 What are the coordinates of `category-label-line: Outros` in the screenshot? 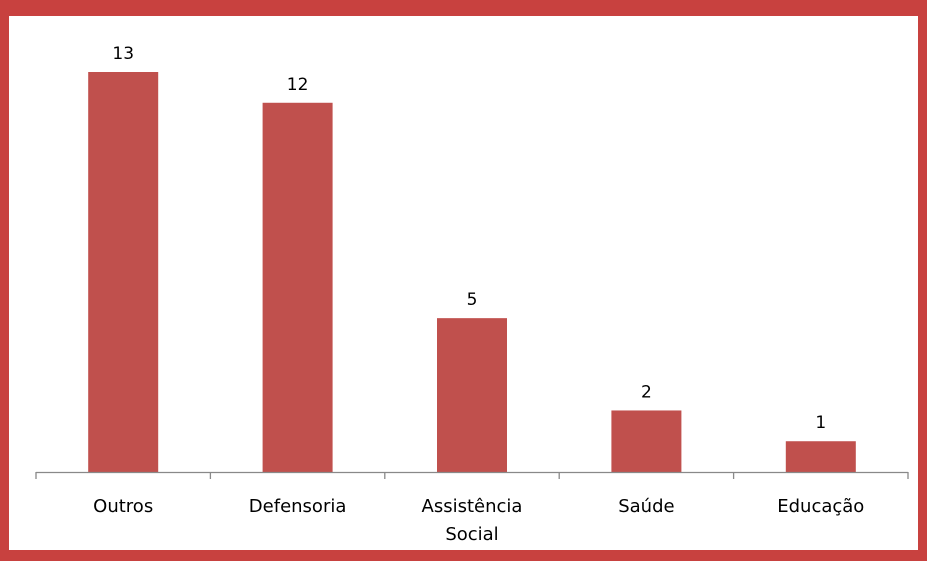 It's located at (123, 506).